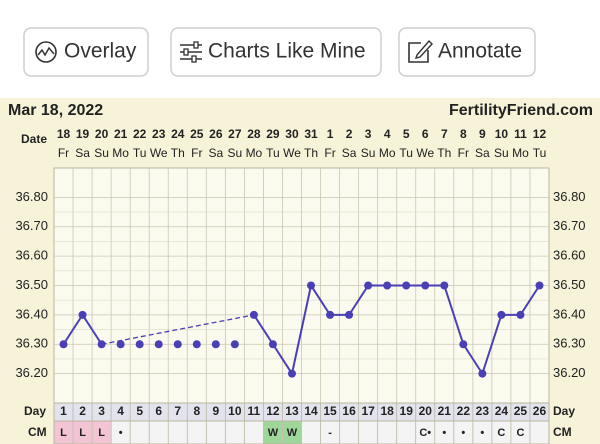 The height and width of the screenshot is (444, 600). I want to click on day-label: 4, so click(120, 411).